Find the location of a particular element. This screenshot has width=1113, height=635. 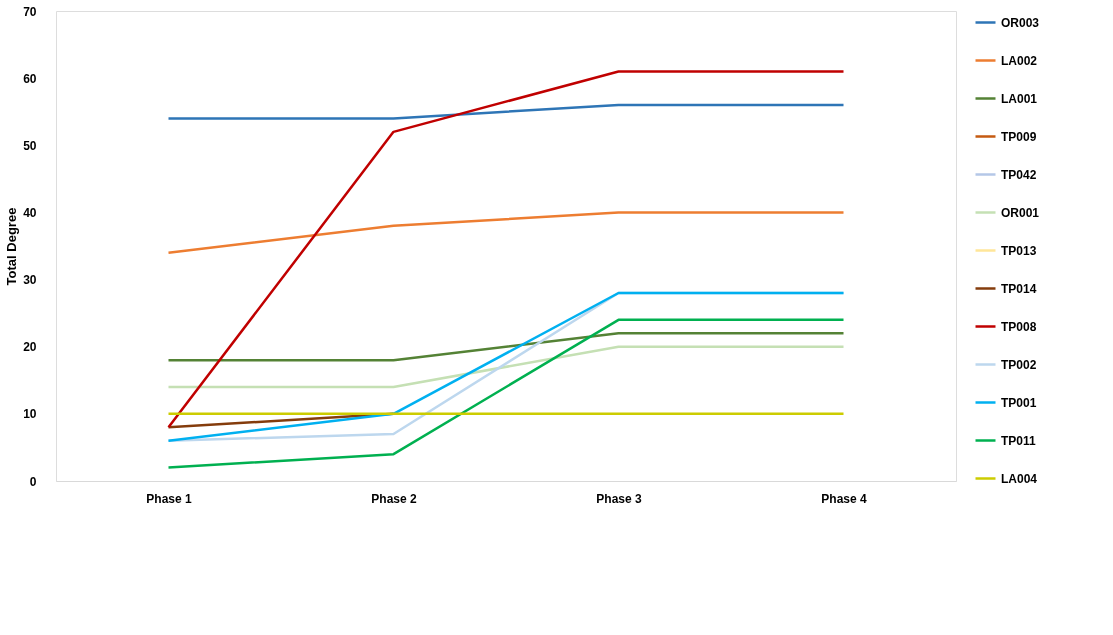

y-axis-title: Total Degree is located at coordinates (12, 246).